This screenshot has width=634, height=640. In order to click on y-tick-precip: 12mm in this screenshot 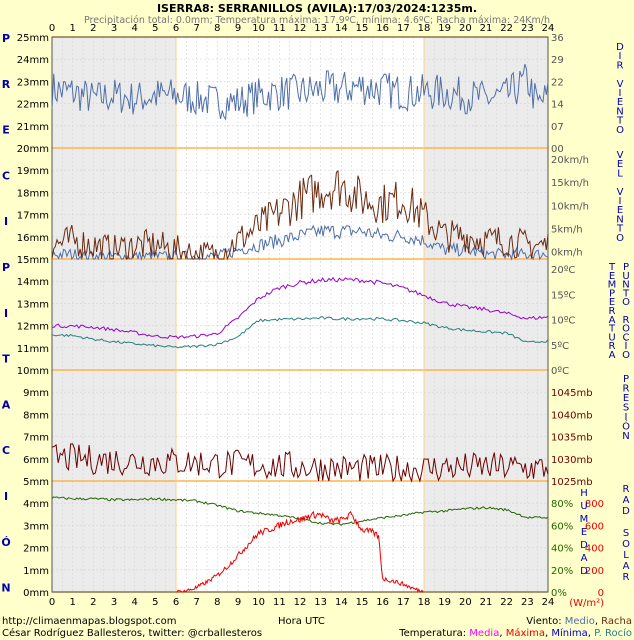, I will do `click(33, 327)`.